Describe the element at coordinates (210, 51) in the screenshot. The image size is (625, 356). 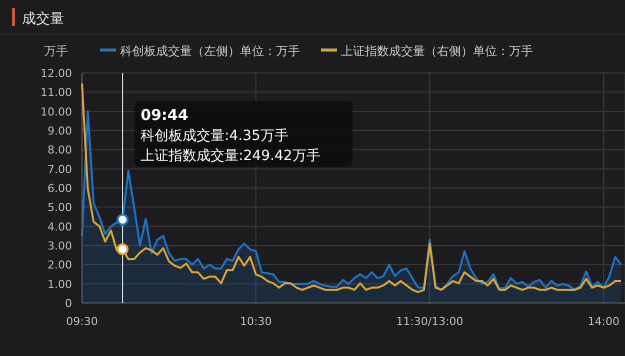
I see `legend-label: 科创板成交量（左侧）单位：万手` at that location.